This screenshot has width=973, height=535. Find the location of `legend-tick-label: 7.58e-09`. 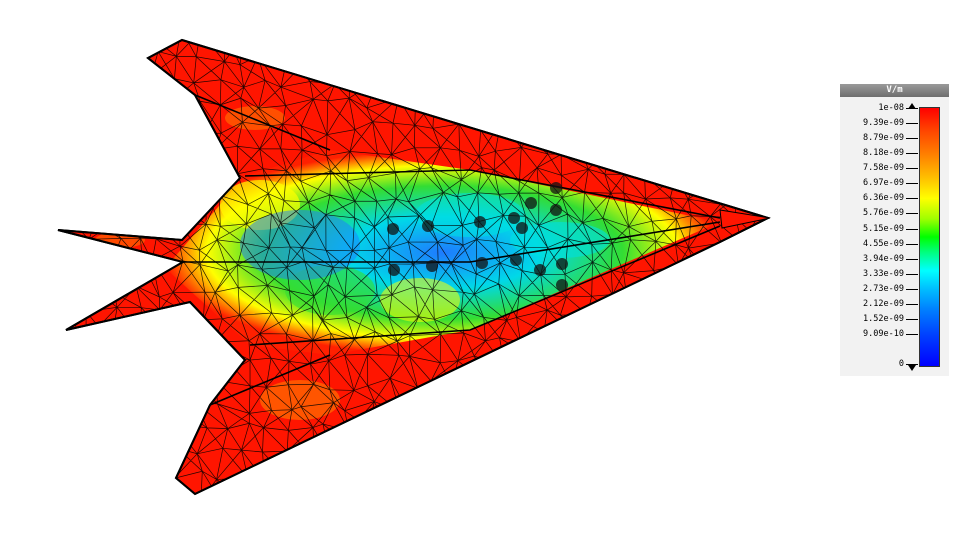

legend-tick-label: 7.58e-09 is located at coordinates (883, 168).